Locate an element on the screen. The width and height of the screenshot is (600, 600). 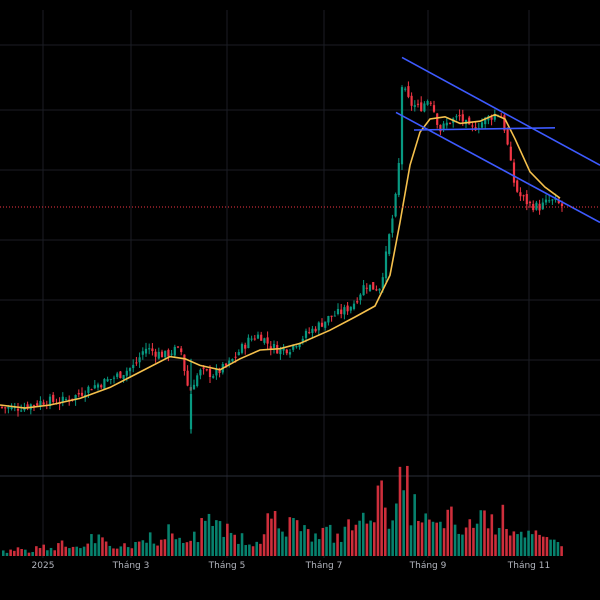
trend-line is located at coordinates (497, 167).